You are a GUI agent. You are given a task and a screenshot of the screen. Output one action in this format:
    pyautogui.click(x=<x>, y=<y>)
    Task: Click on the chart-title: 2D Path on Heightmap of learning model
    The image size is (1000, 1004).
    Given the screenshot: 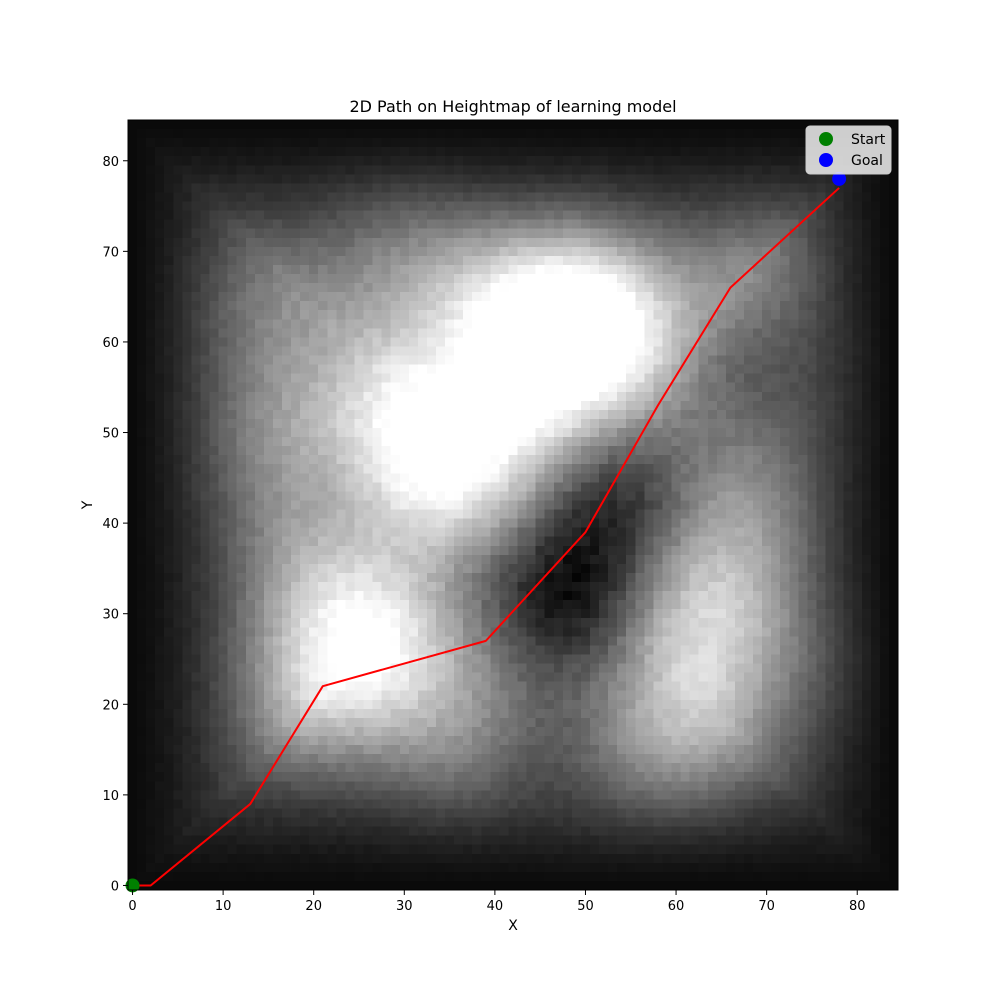 What is the action you would take?
    pyautogui.click(x=512, y=106)
    